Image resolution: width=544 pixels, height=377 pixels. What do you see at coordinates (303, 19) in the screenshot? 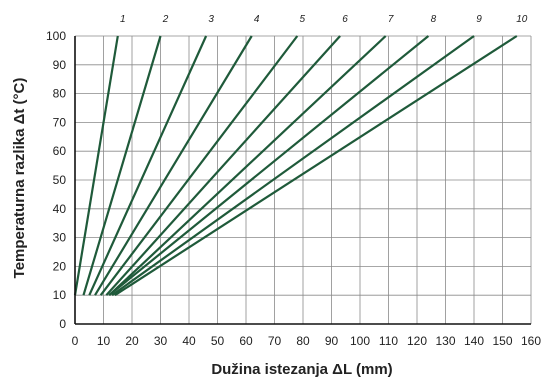
I see `series-label: 5` at bounding box center [303, 19].